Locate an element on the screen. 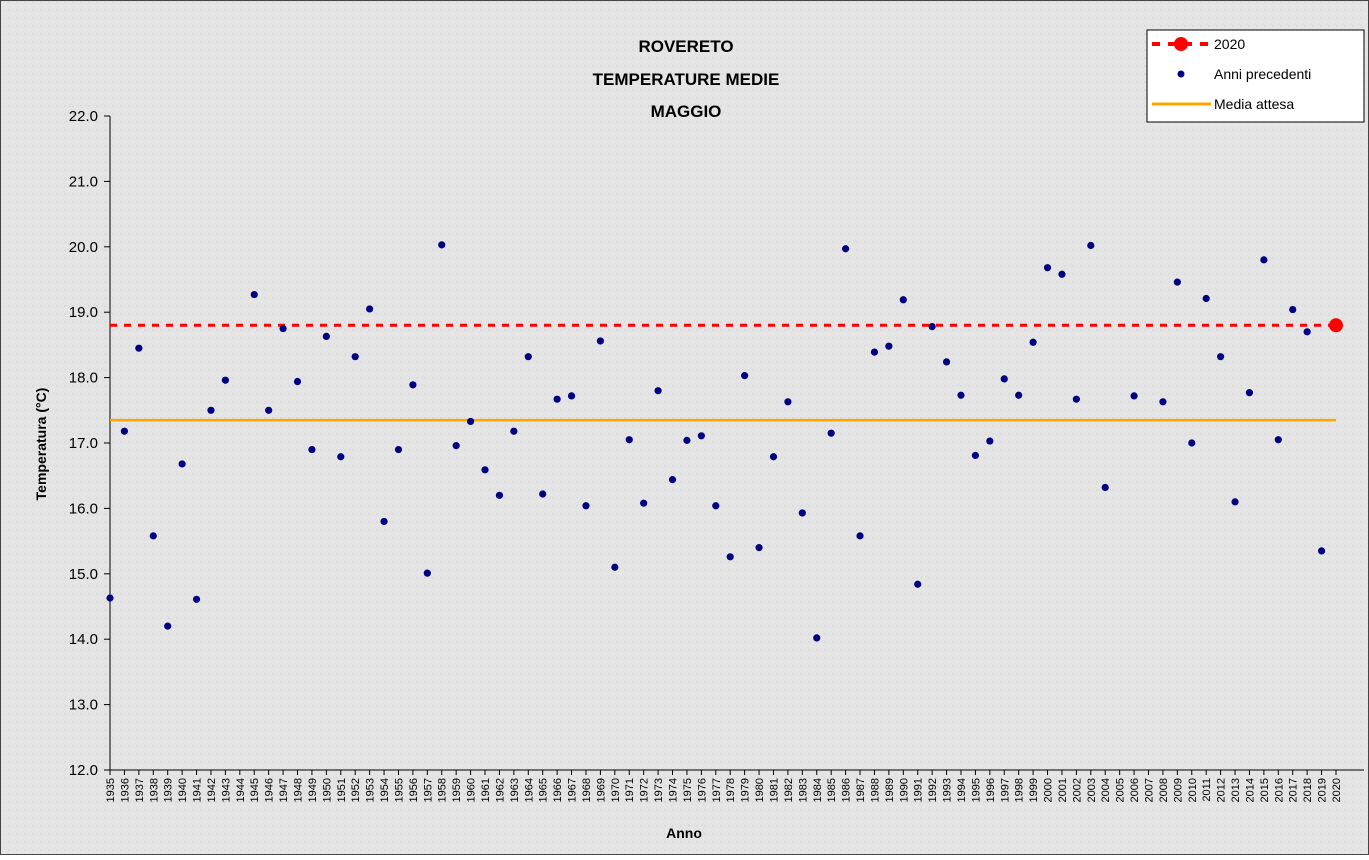 The image size is (1369, 860). x-tick-label: 2017 is located at coordinates (1294, 790).